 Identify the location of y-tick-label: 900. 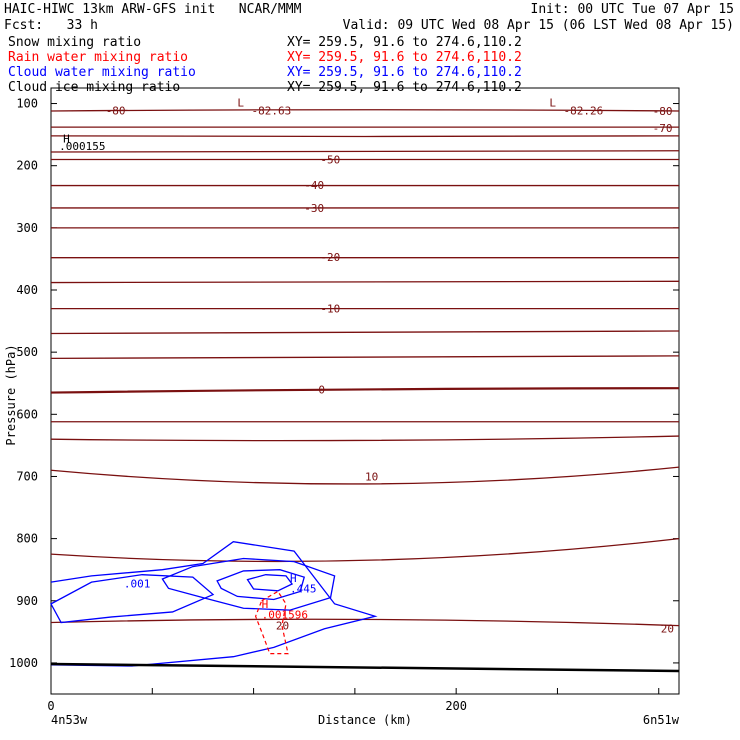
(27, 601).